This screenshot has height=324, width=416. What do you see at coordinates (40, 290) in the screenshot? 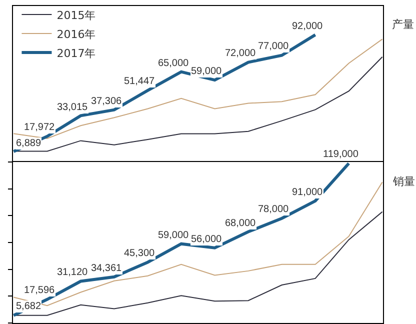
I see `data-label: 17,596` at bounding box center [40, 290].